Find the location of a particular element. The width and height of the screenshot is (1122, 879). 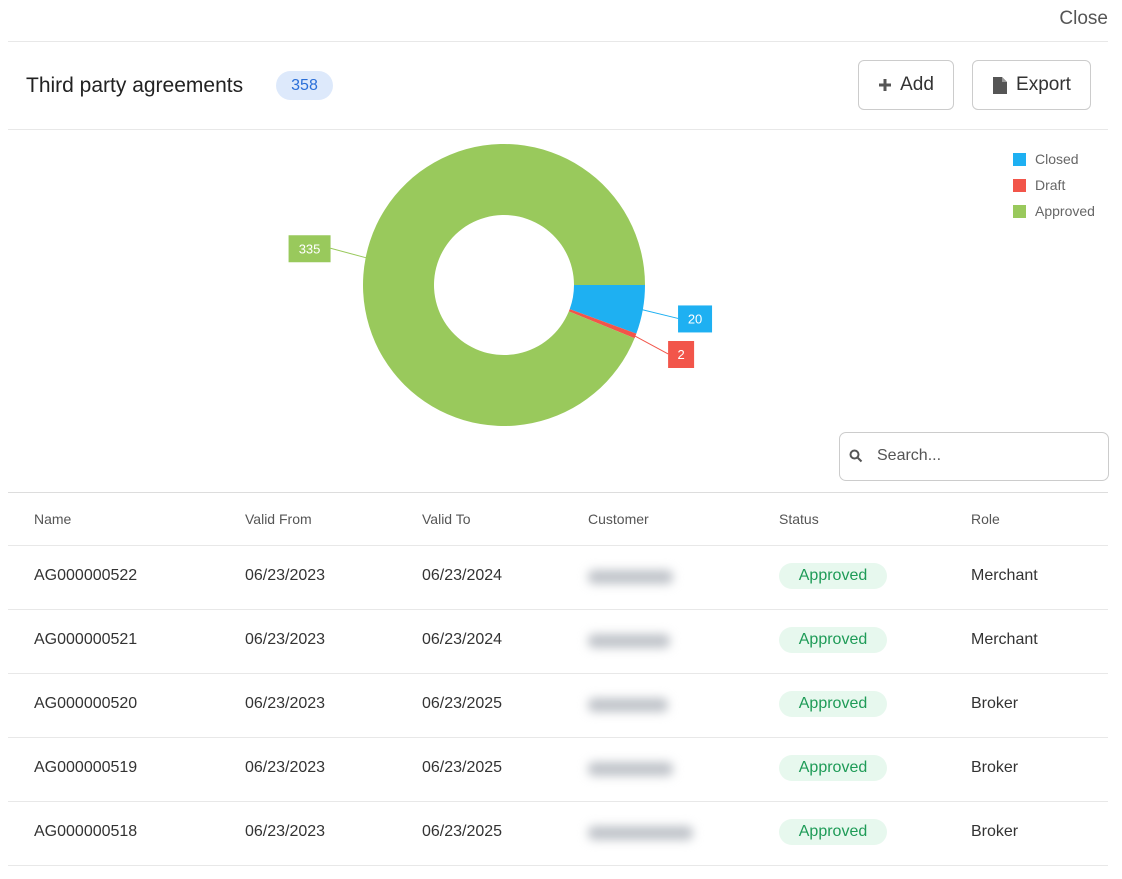

export-button: Export is located at coordinates (1031, 85).